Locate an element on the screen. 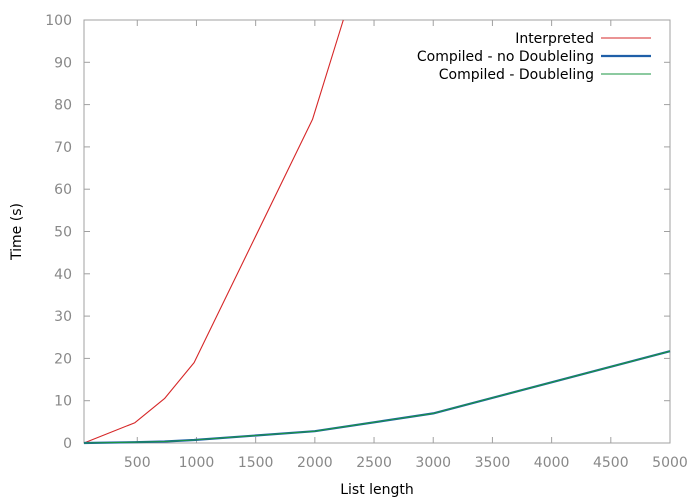 The width and height of the screenshot is (700, 500). x-tick-label: 4500 is located at coordinates (611, 463).